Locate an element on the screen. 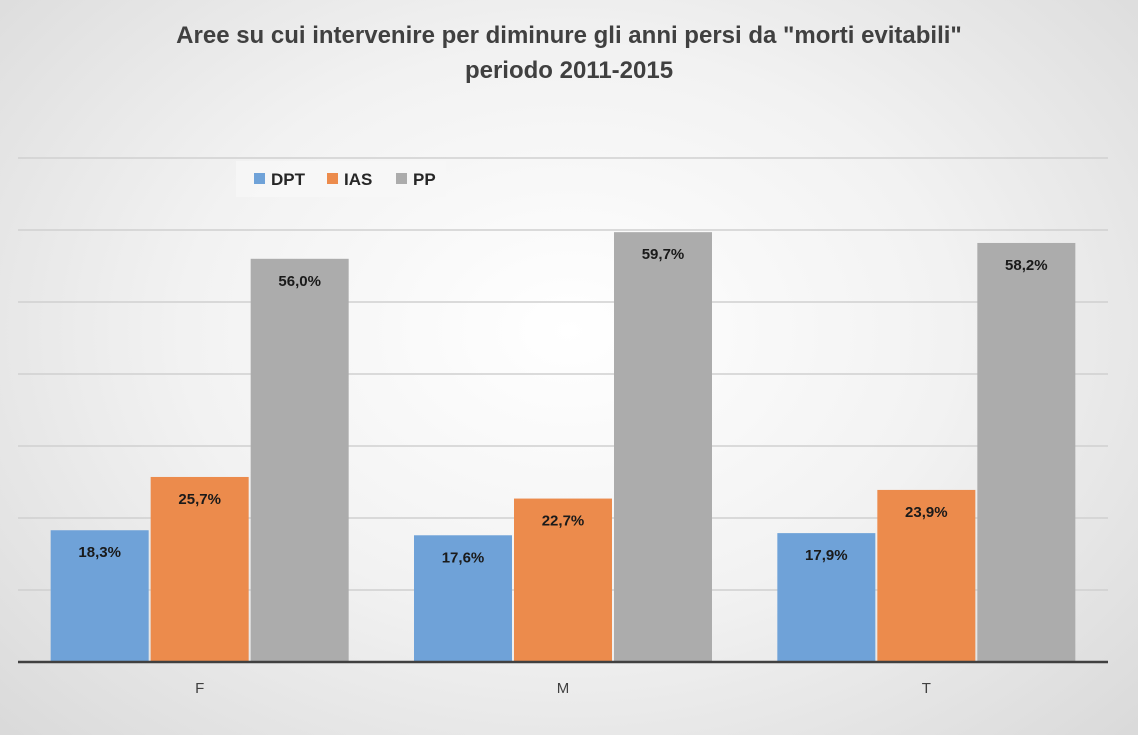 The height and width of the screenshot is (735, 1138). data-label-pp-m: 59,7% is located at coordinates (663, 254).